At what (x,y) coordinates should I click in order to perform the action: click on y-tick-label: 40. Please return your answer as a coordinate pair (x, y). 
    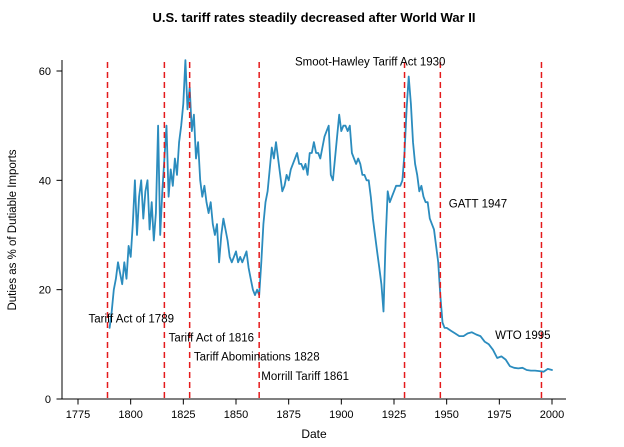
    Looking at the image, I should click on (45, 181).